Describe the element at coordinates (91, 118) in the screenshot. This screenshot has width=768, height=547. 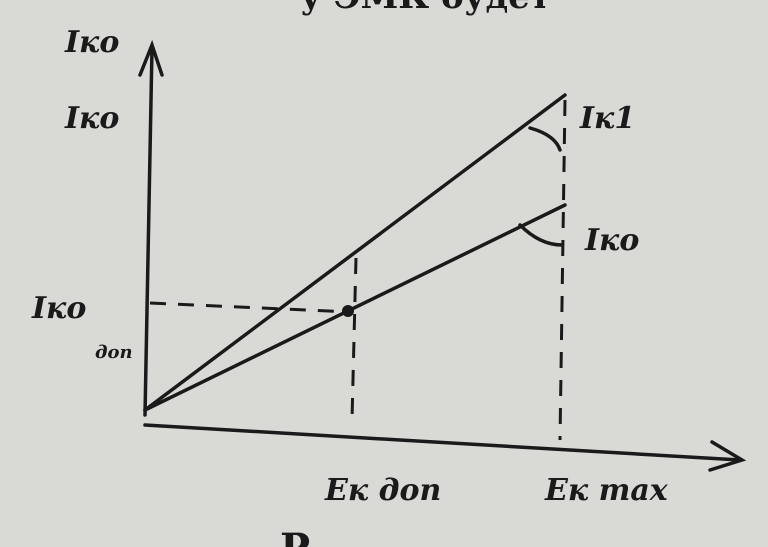
I see `y-tick-label: Iко` at that location.